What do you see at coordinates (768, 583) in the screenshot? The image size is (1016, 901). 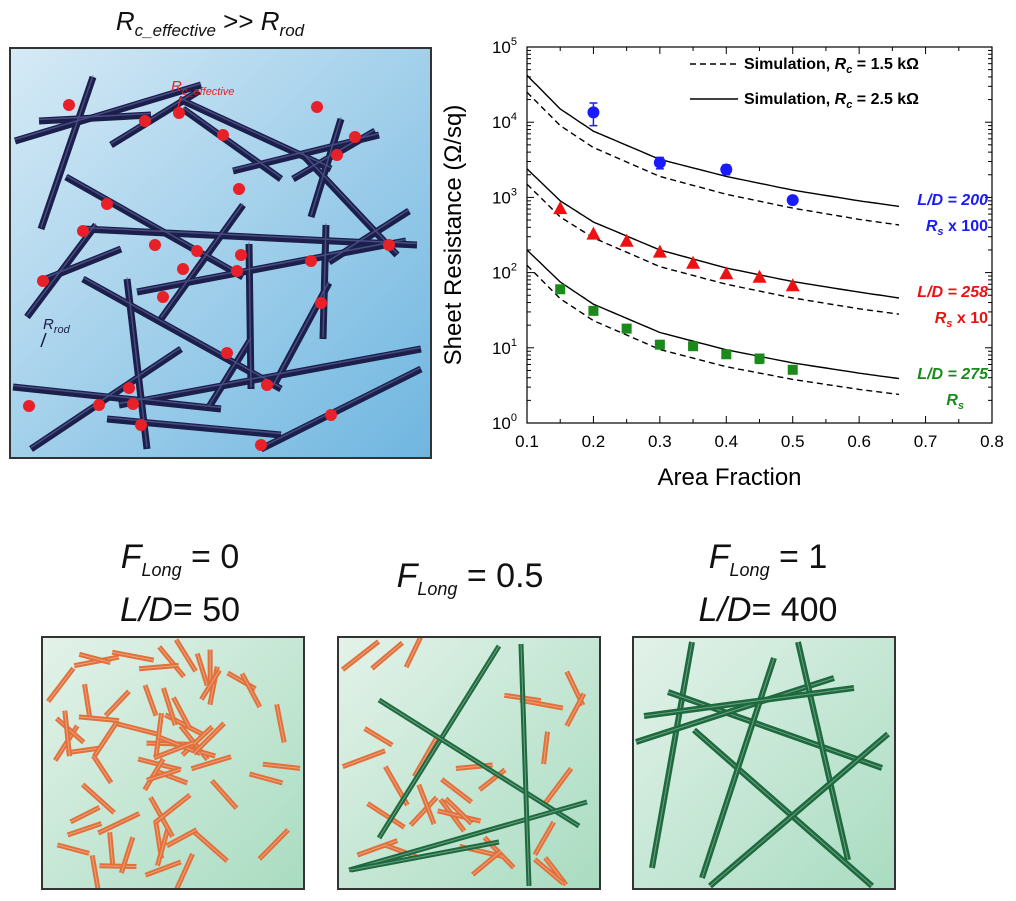 I see `panel3-label: FLong = 1 L/D= 400` at bounding box center [768, 583].